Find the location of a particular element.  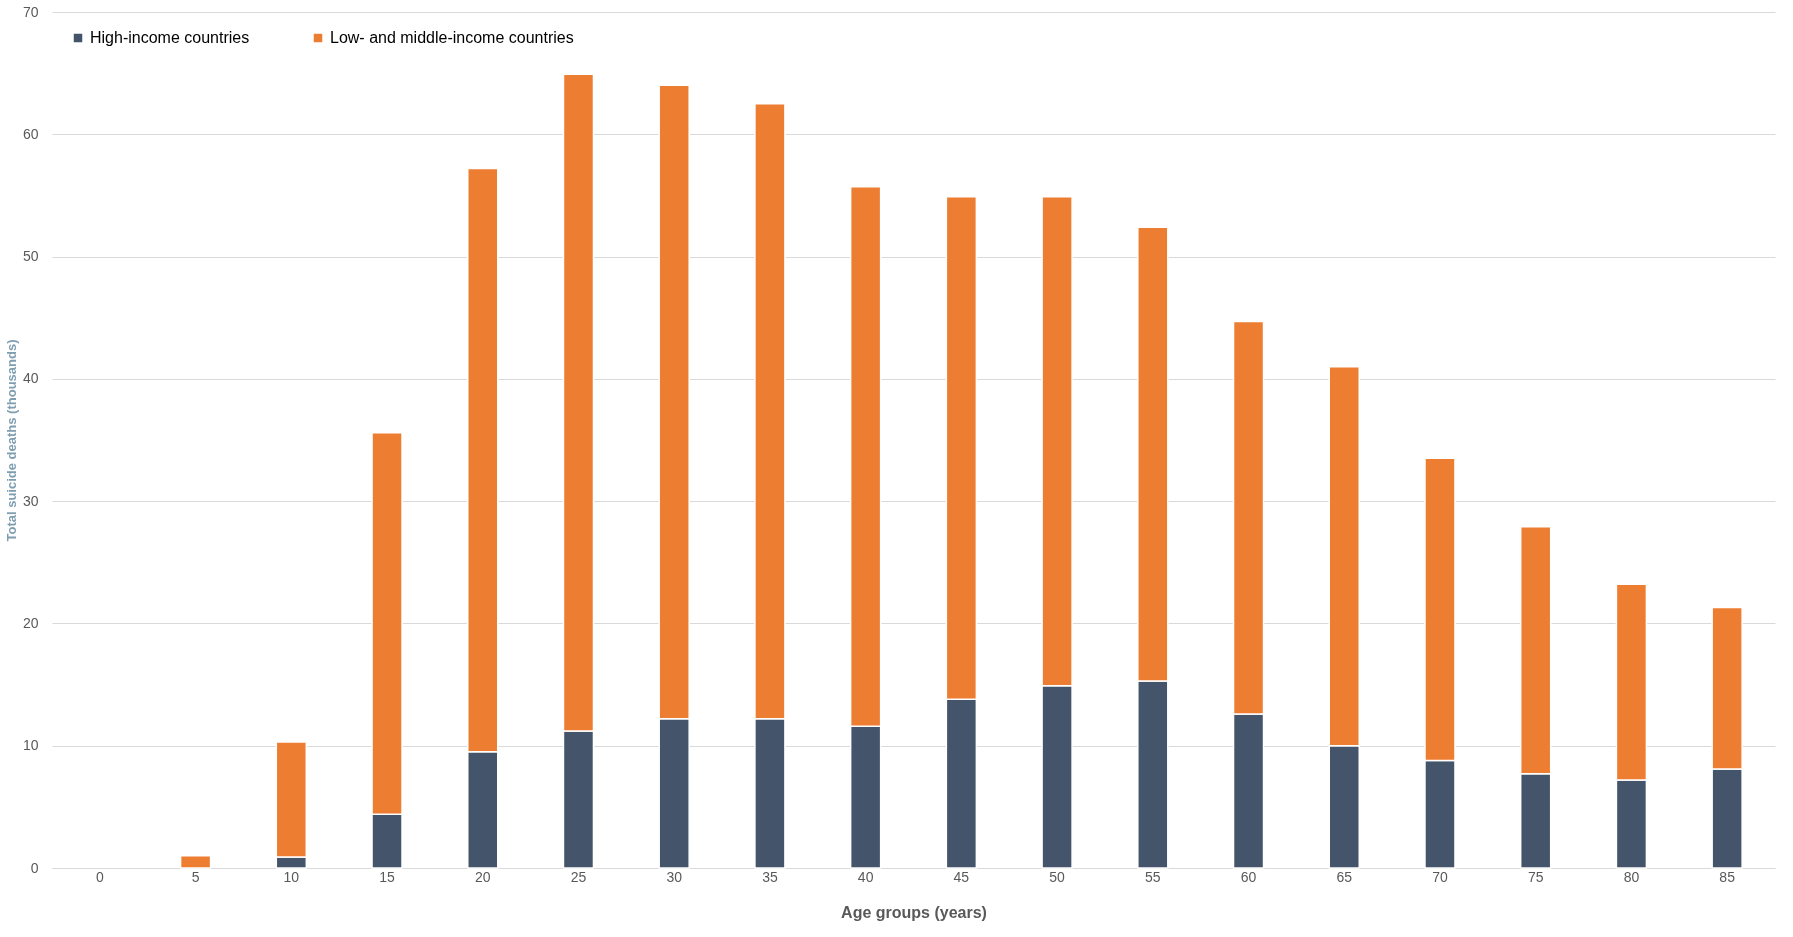

y-tick-label: 20 is located at coordinates (30, 622).